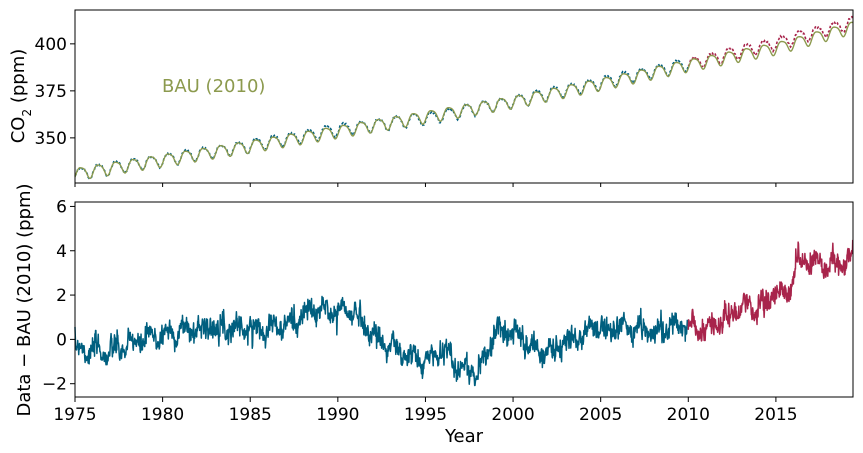 The height and width of the screenshot is (453, 863). Describe the element at coordinates (18, 130) in the screenshot. I see `top-y-axis-title-main: CO` at that location.